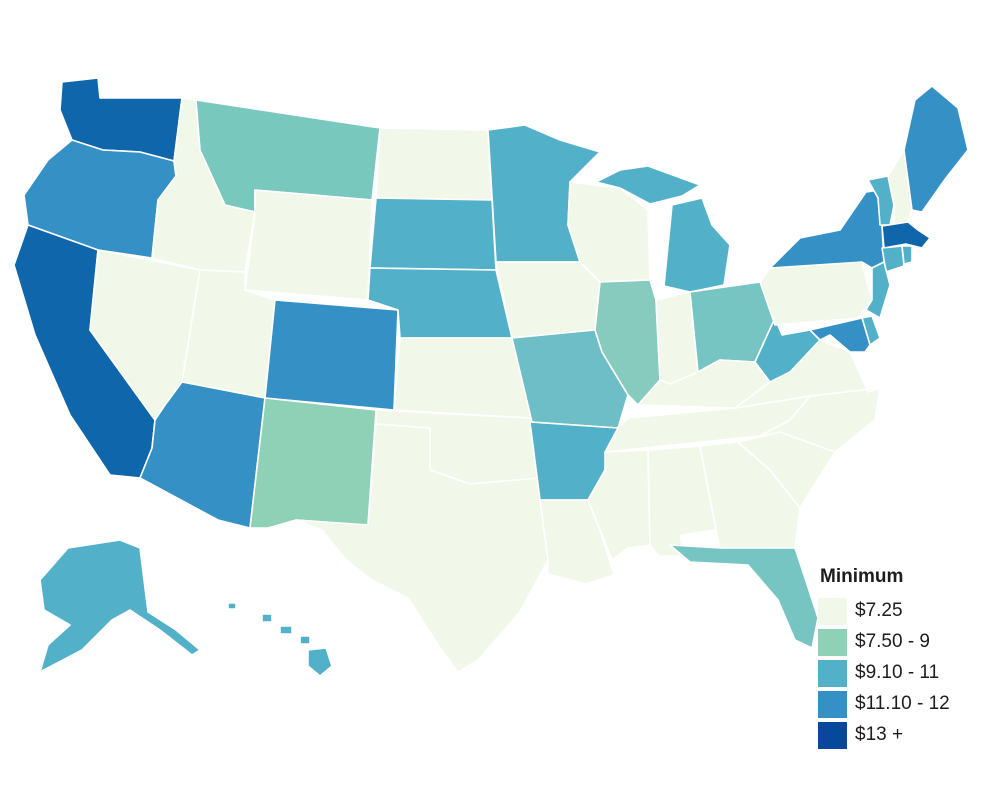 This screenshot has height=800, width=1000. What do you see at coordinates (548, 300) in the screenshot?
I see `state-ia` at bounding box center [548, 300].